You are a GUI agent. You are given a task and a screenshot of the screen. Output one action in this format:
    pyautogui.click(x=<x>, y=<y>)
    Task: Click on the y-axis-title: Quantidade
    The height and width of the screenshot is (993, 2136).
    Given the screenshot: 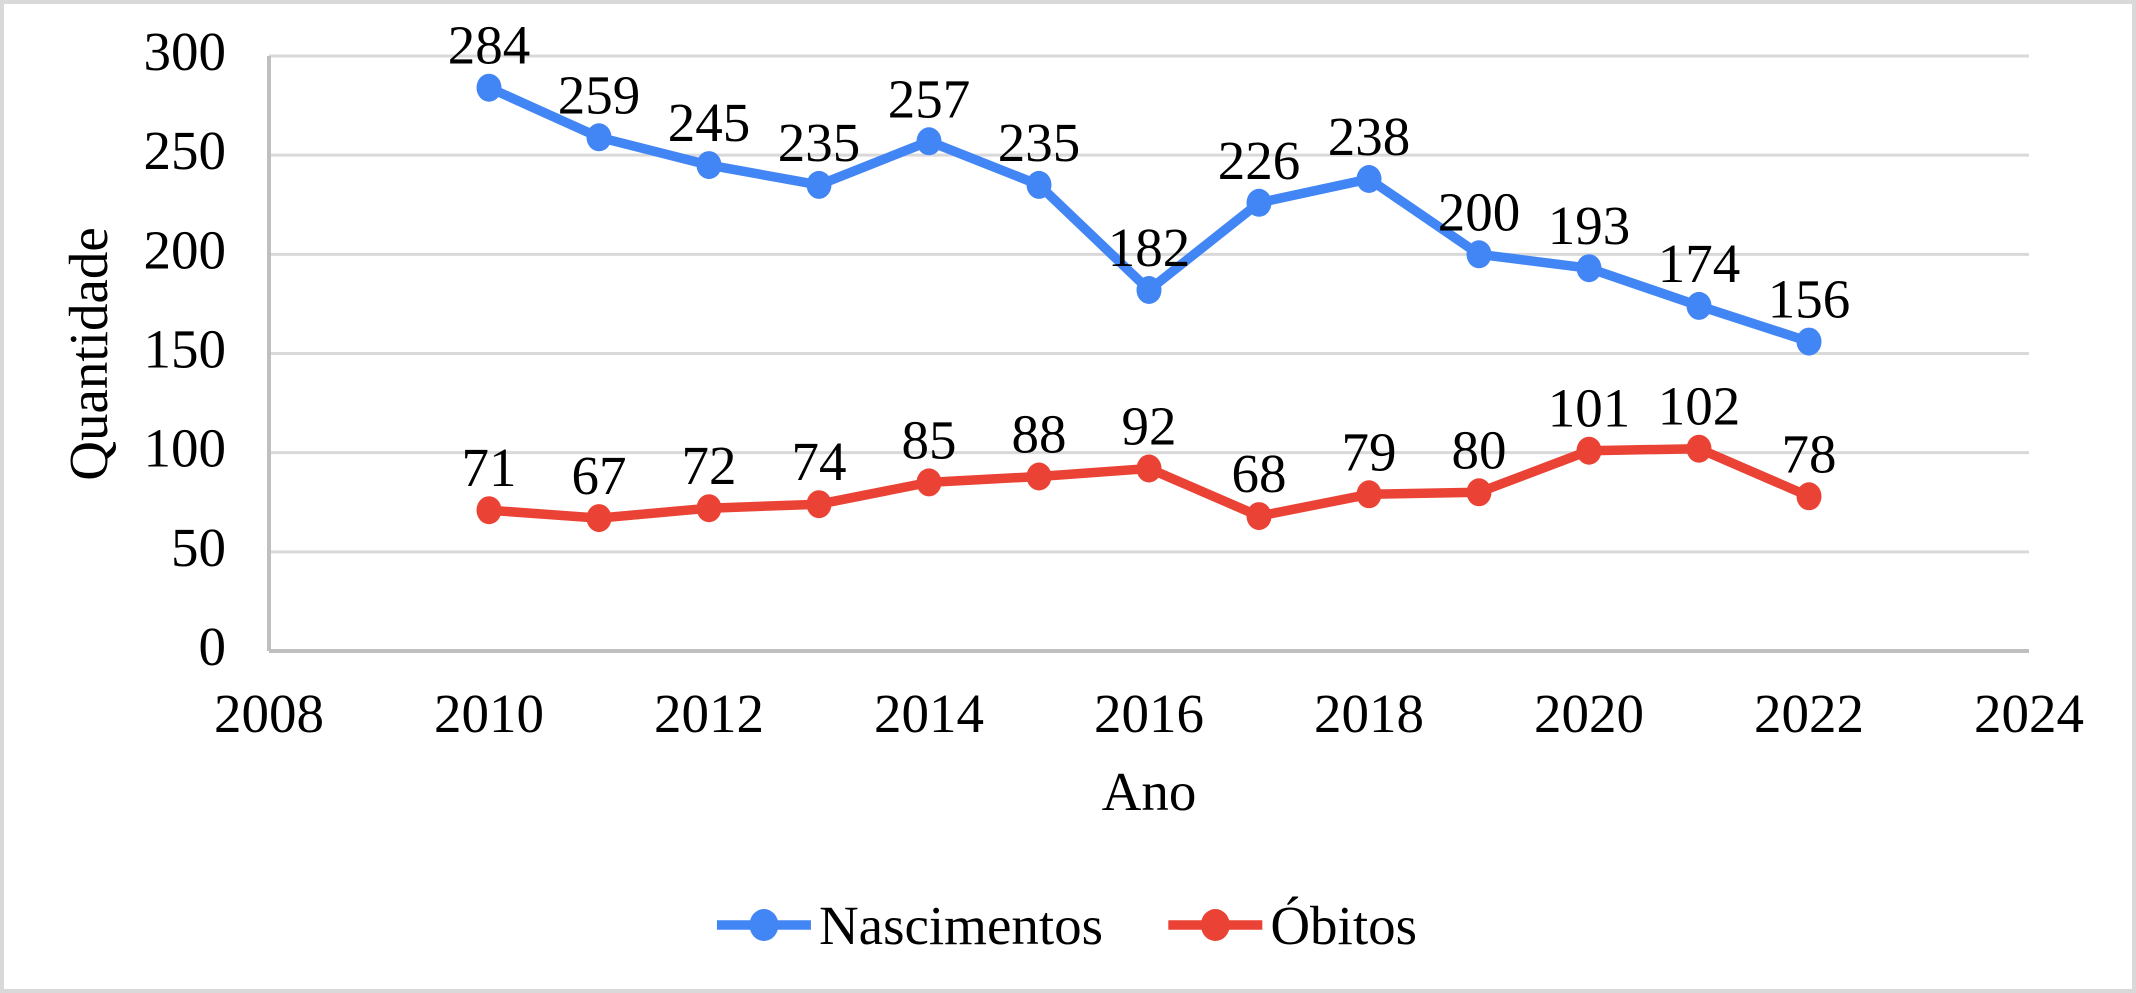 What is the action you would take?
    pyautogui.click(x=88, y=354)
    